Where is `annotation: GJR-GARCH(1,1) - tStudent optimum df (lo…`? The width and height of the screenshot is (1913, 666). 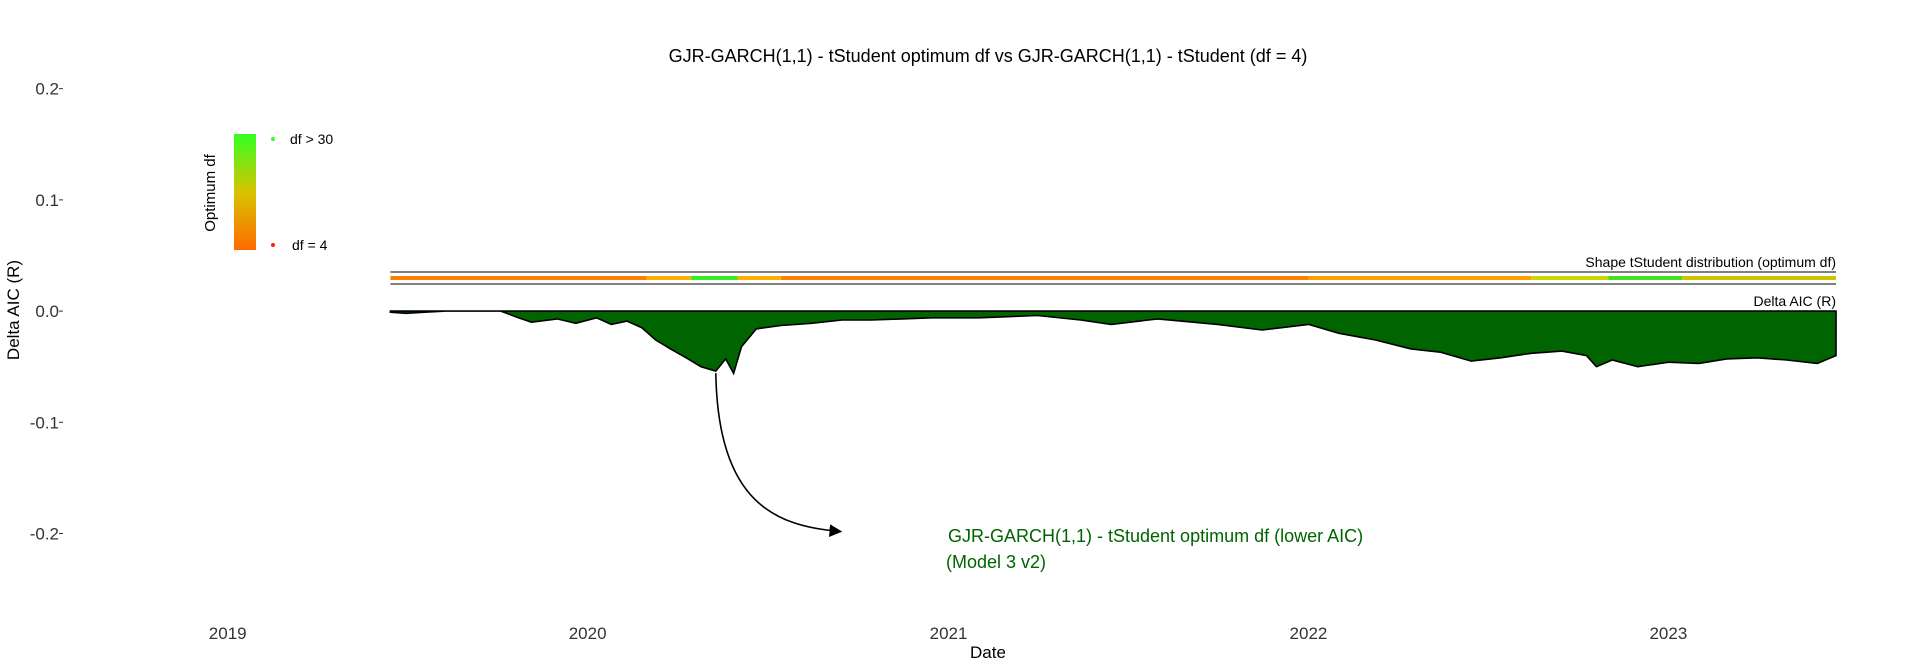
annotation: GJR-GARCH(1,1) - tStudent optimum df (lo… is located at coordinates (1039, 472).